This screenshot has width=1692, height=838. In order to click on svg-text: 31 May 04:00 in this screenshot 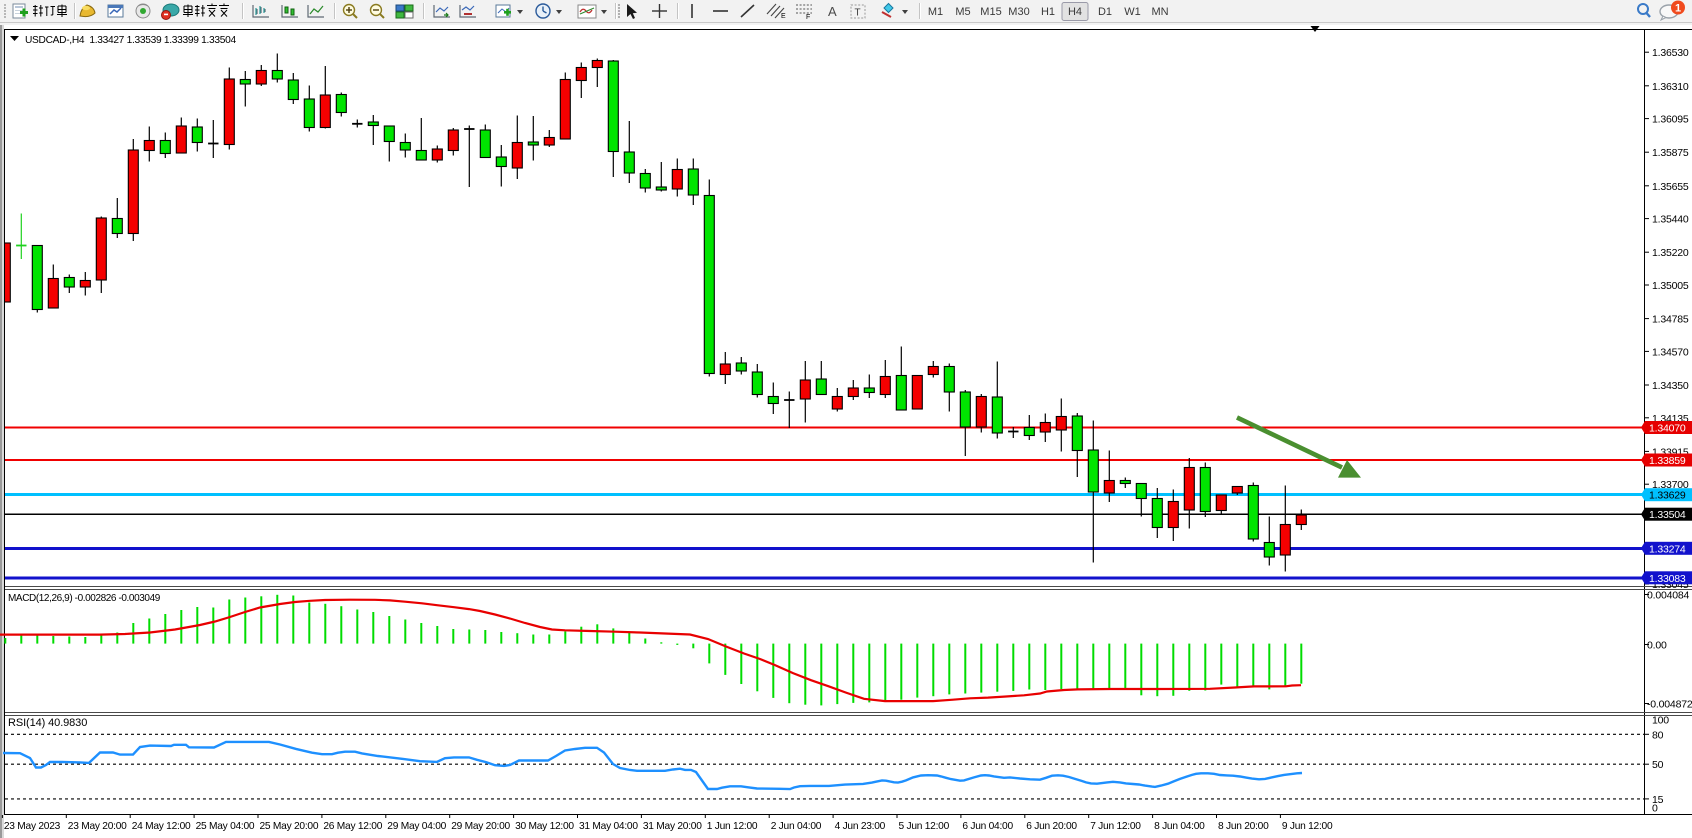, I will do `click(608, 826)`.